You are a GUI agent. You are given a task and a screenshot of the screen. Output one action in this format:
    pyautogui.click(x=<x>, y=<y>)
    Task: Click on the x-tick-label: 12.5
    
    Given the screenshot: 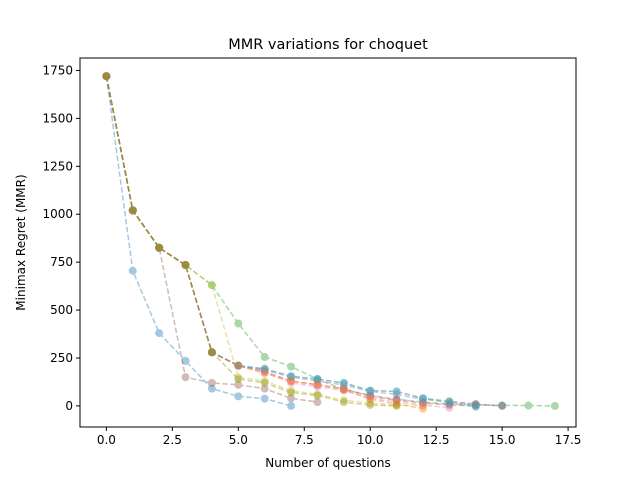 What is the action you would take?
    pyautogui.click(x=436, y=440)
    